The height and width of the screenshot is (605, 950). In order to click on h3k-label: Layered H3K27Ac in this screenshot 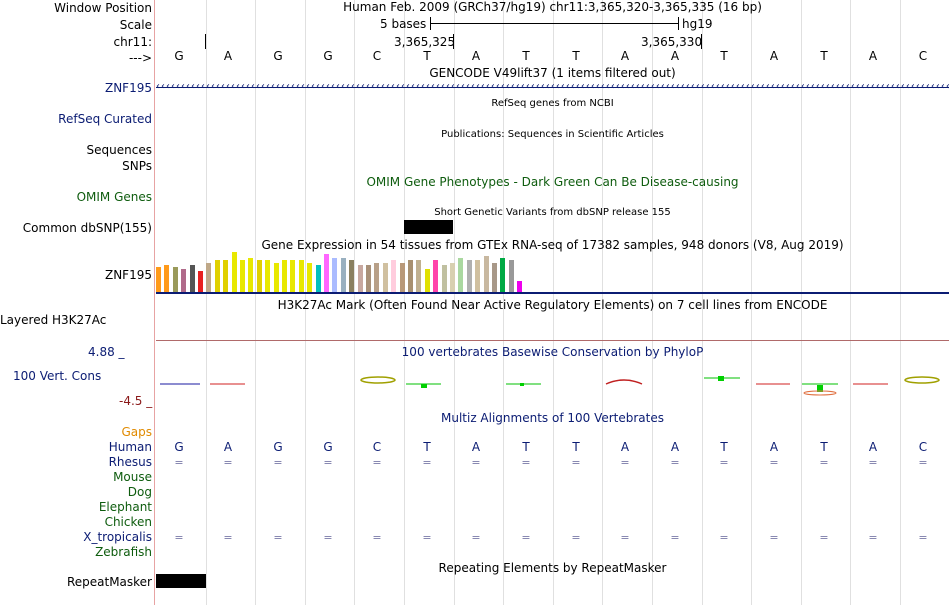, I will do `click(53, 320)`.